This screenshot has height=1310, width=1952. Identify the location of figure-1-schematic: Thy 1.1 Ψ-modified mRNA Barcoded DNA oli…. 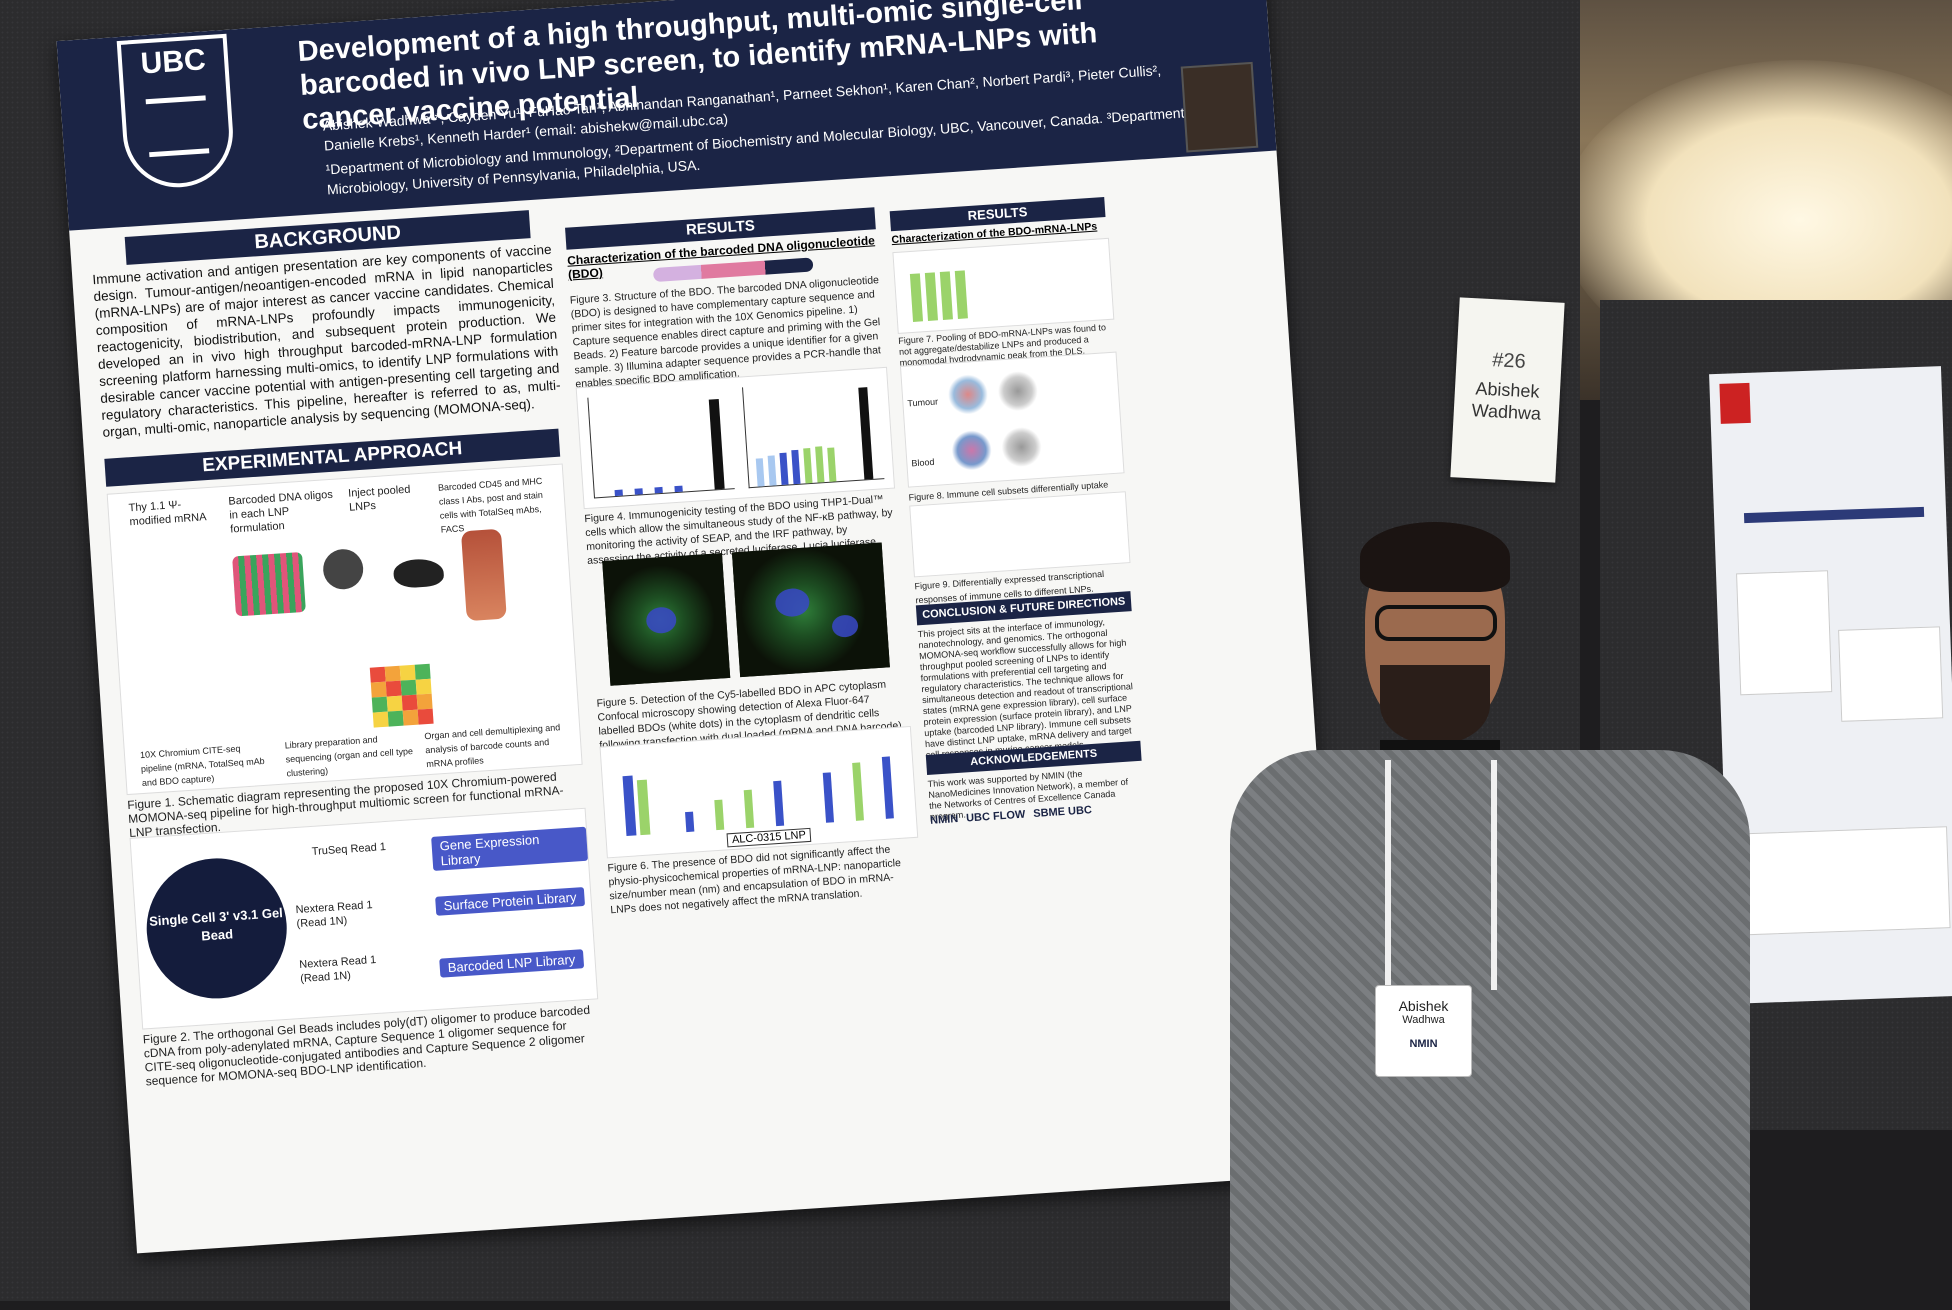
(344, 629).